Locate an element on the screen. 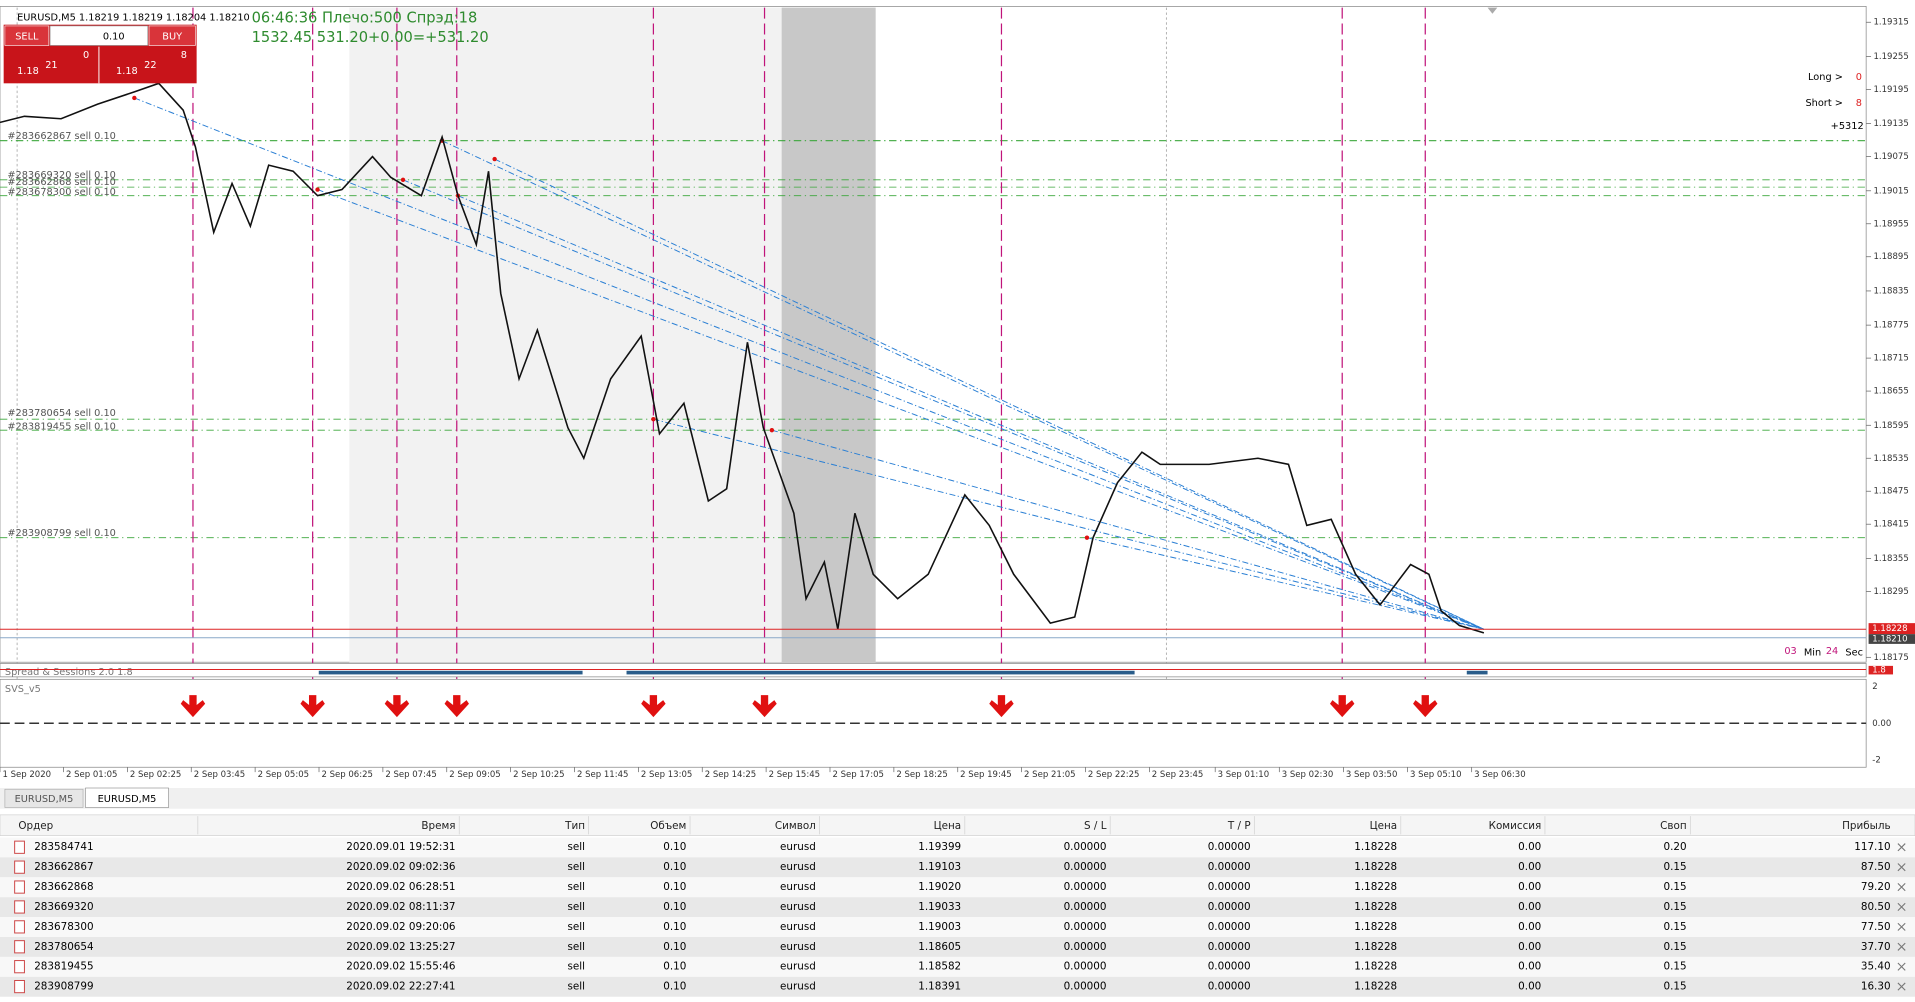  column-header: Своп is located at coordinates (1673, 826).